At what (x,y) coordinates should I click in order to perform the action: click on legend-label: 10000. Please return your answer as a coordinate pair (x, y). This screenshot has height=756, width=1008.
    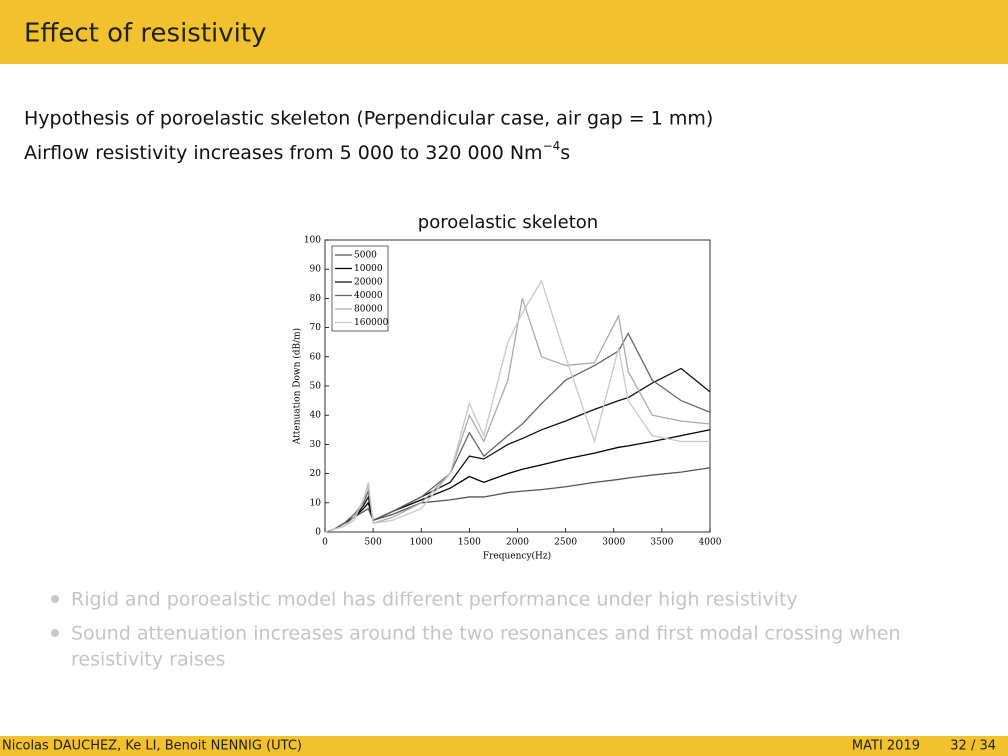
    Looking at the image, I should click on (368, 269).